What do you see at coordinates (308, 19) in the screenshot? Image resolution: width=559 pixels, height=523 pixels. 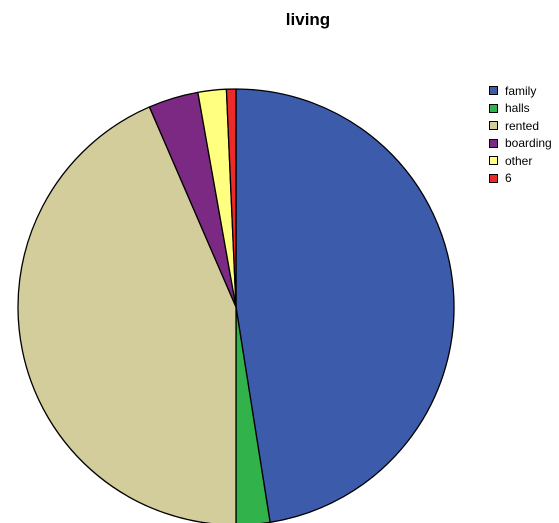 I see `chart-title: living` at bounding box center [308, 19].